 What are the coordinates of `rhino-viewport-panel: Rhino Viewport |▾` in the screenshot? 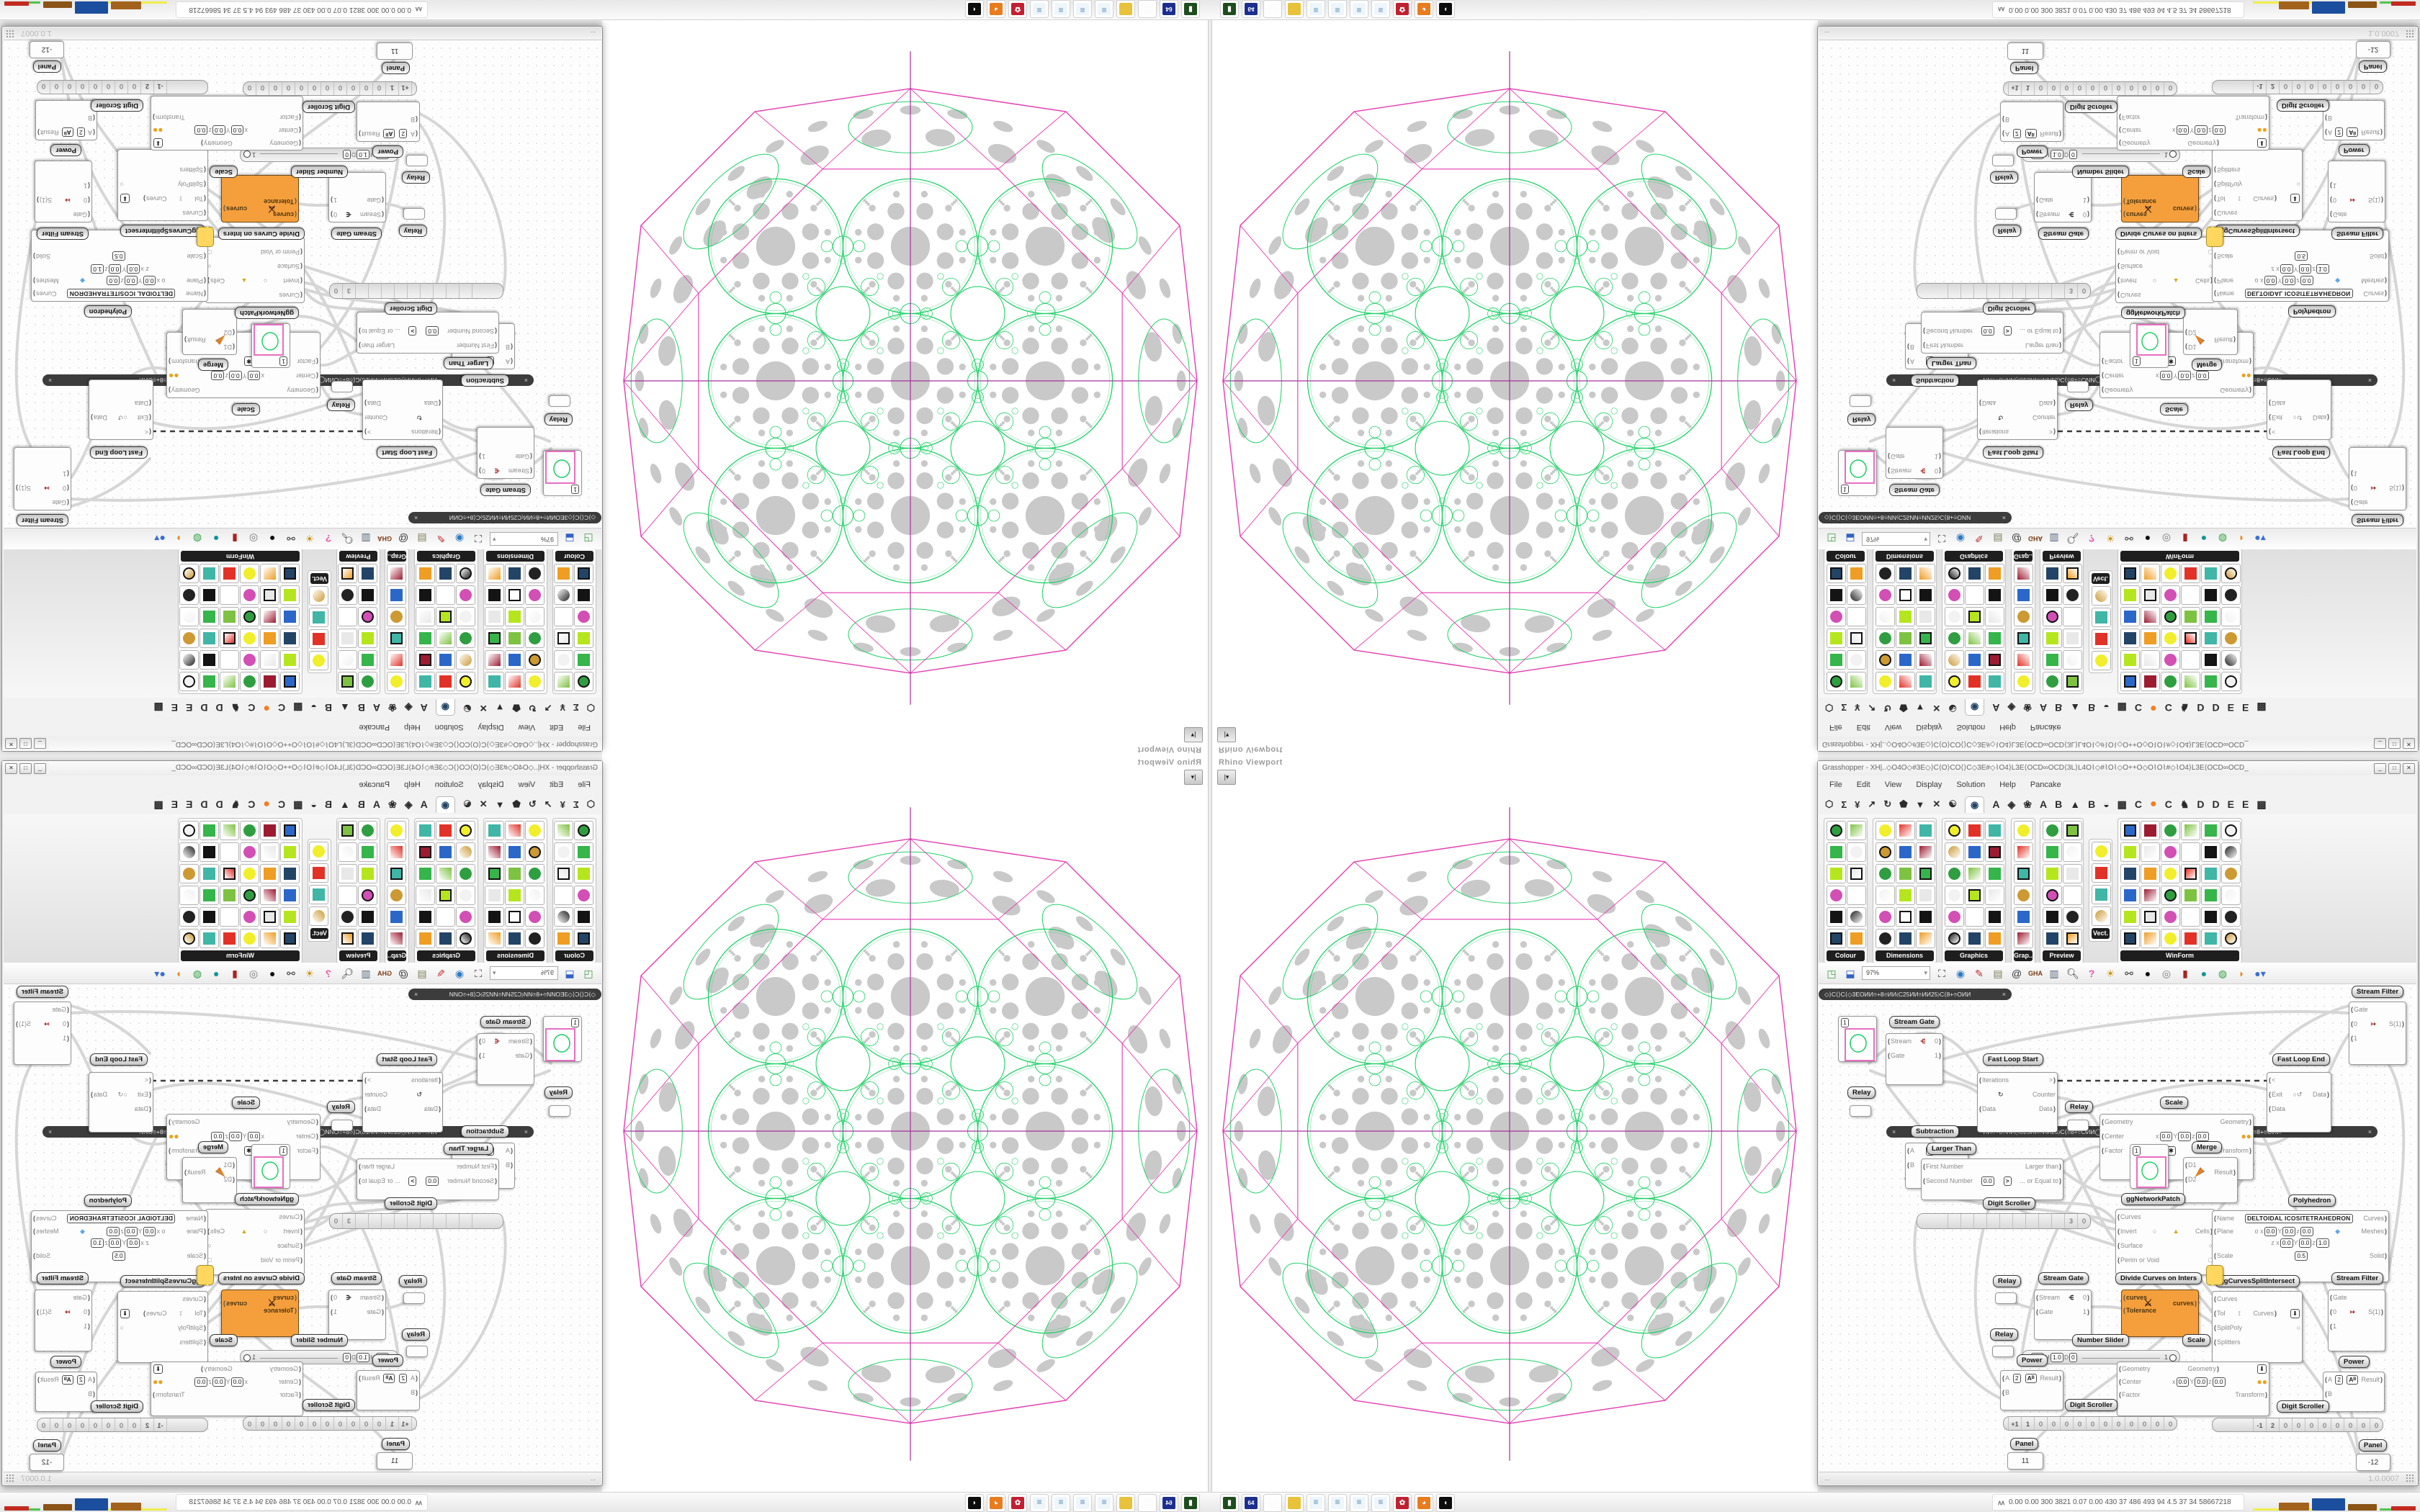 It's located at (1515, 1124).